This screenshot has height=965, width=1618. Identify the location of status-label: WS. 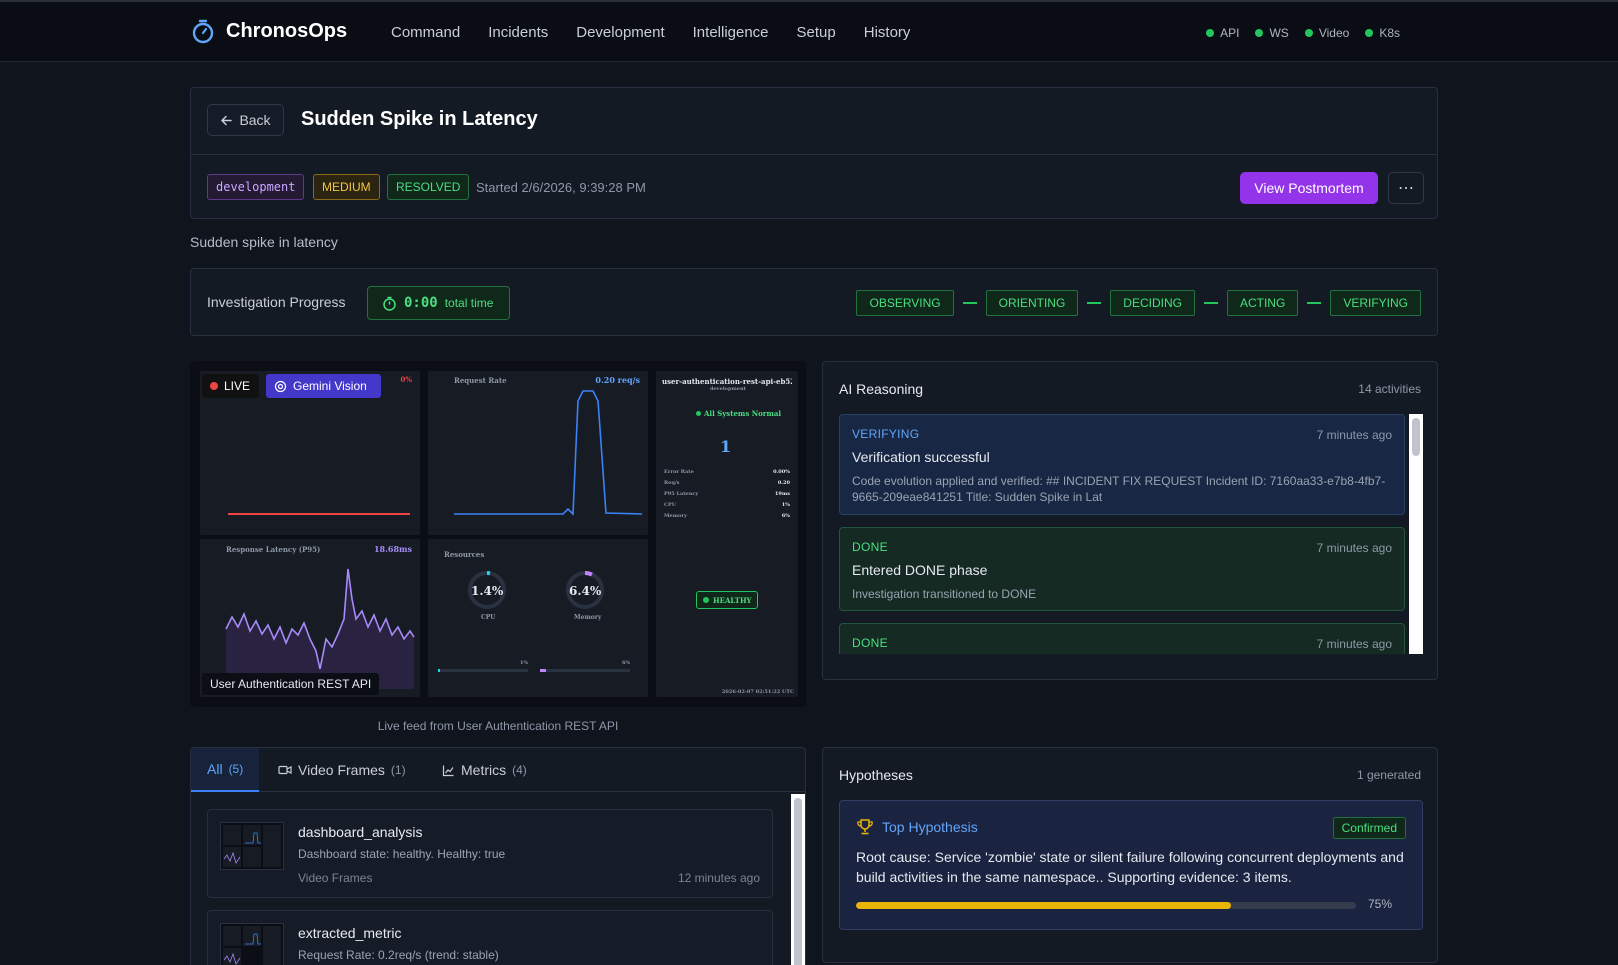
(1279, 33).